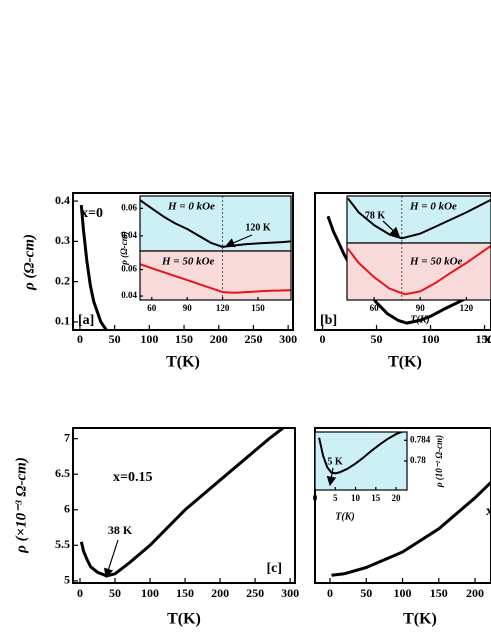  I want to click on x-tick-label: 15, so click(376, 498).